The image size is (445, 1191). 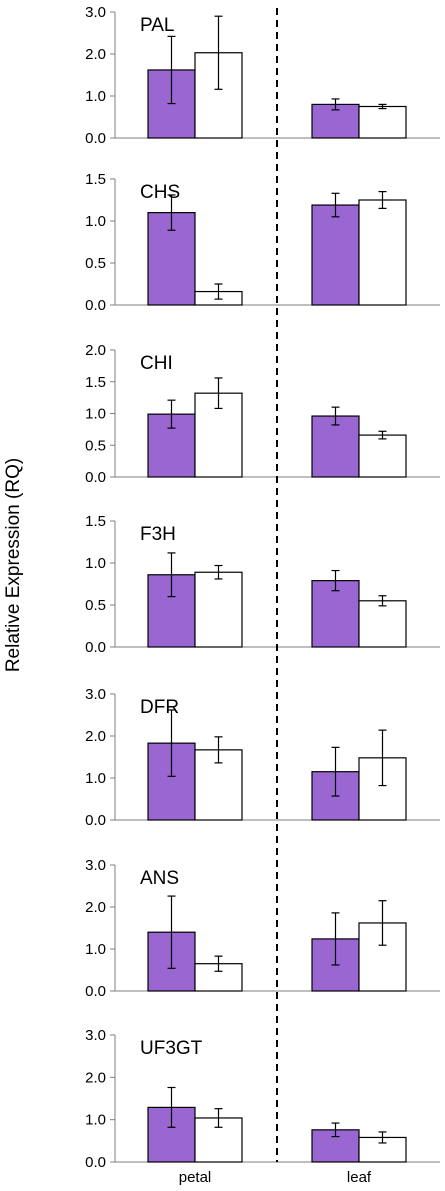 I want to click on x-category-label-leaf: leaf, so click(x=359, y=1177).